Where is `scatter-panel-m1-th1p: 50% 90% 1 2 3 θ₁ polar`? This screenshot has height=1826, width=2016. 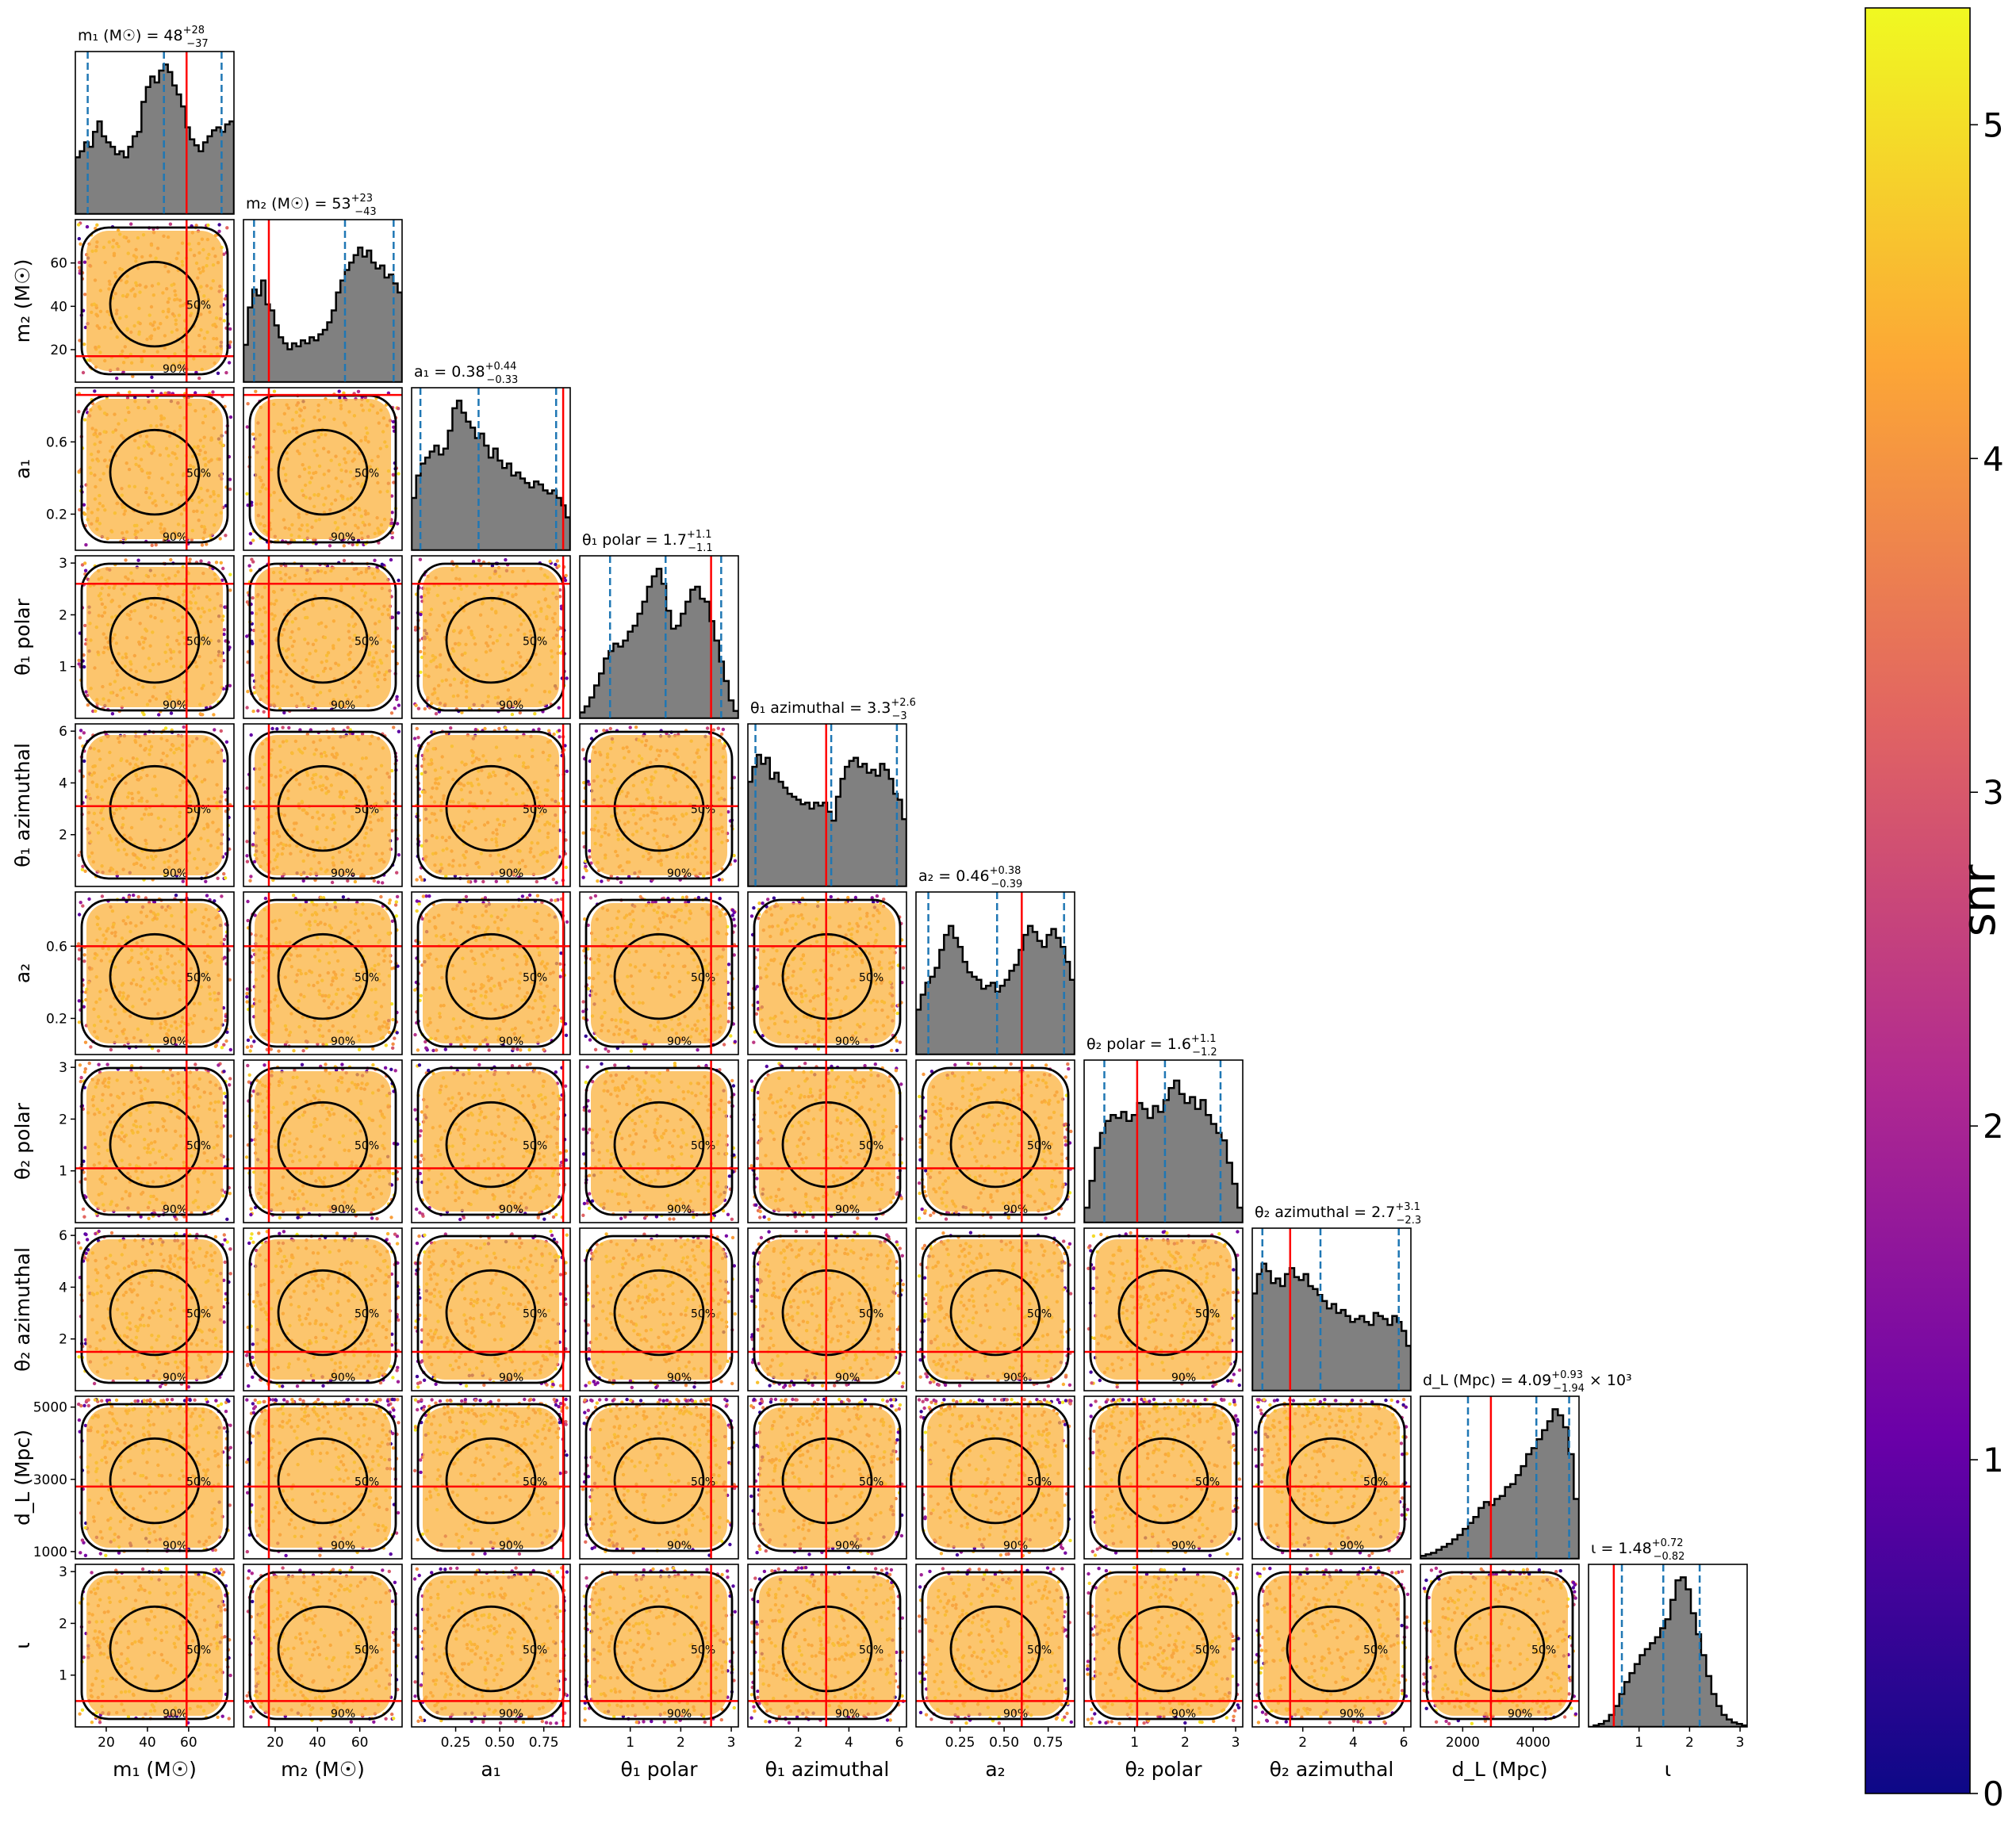 scatter-panel-m1-th1p: 50% 90% 1 2 3 θ₁ polar is located at coordinates (123, 637).